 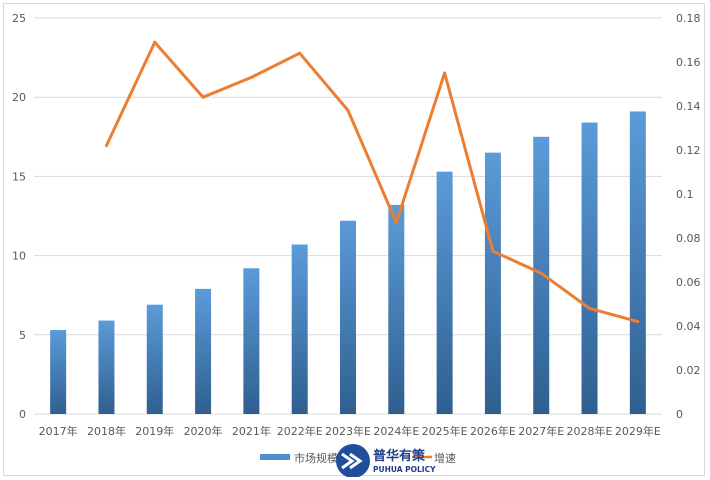 What do you see at coordinates (19, 18) in the screenshot?
I see `left-tick-label: 25` at bounding box center [19, 18].